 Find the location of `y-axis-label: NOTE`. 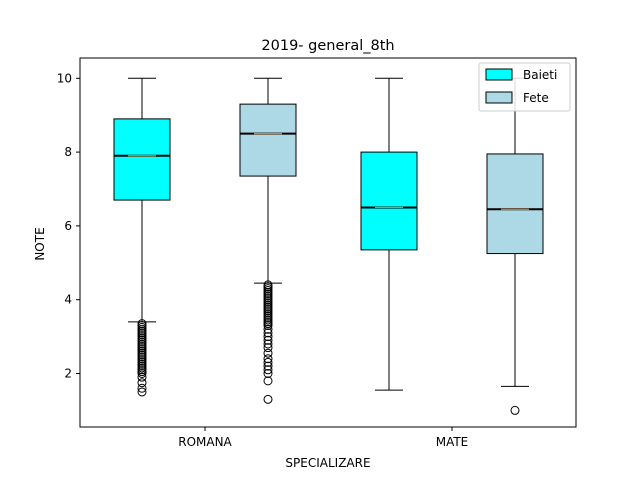

y-axis-label: NOTE is located at coordinates (40, 243).